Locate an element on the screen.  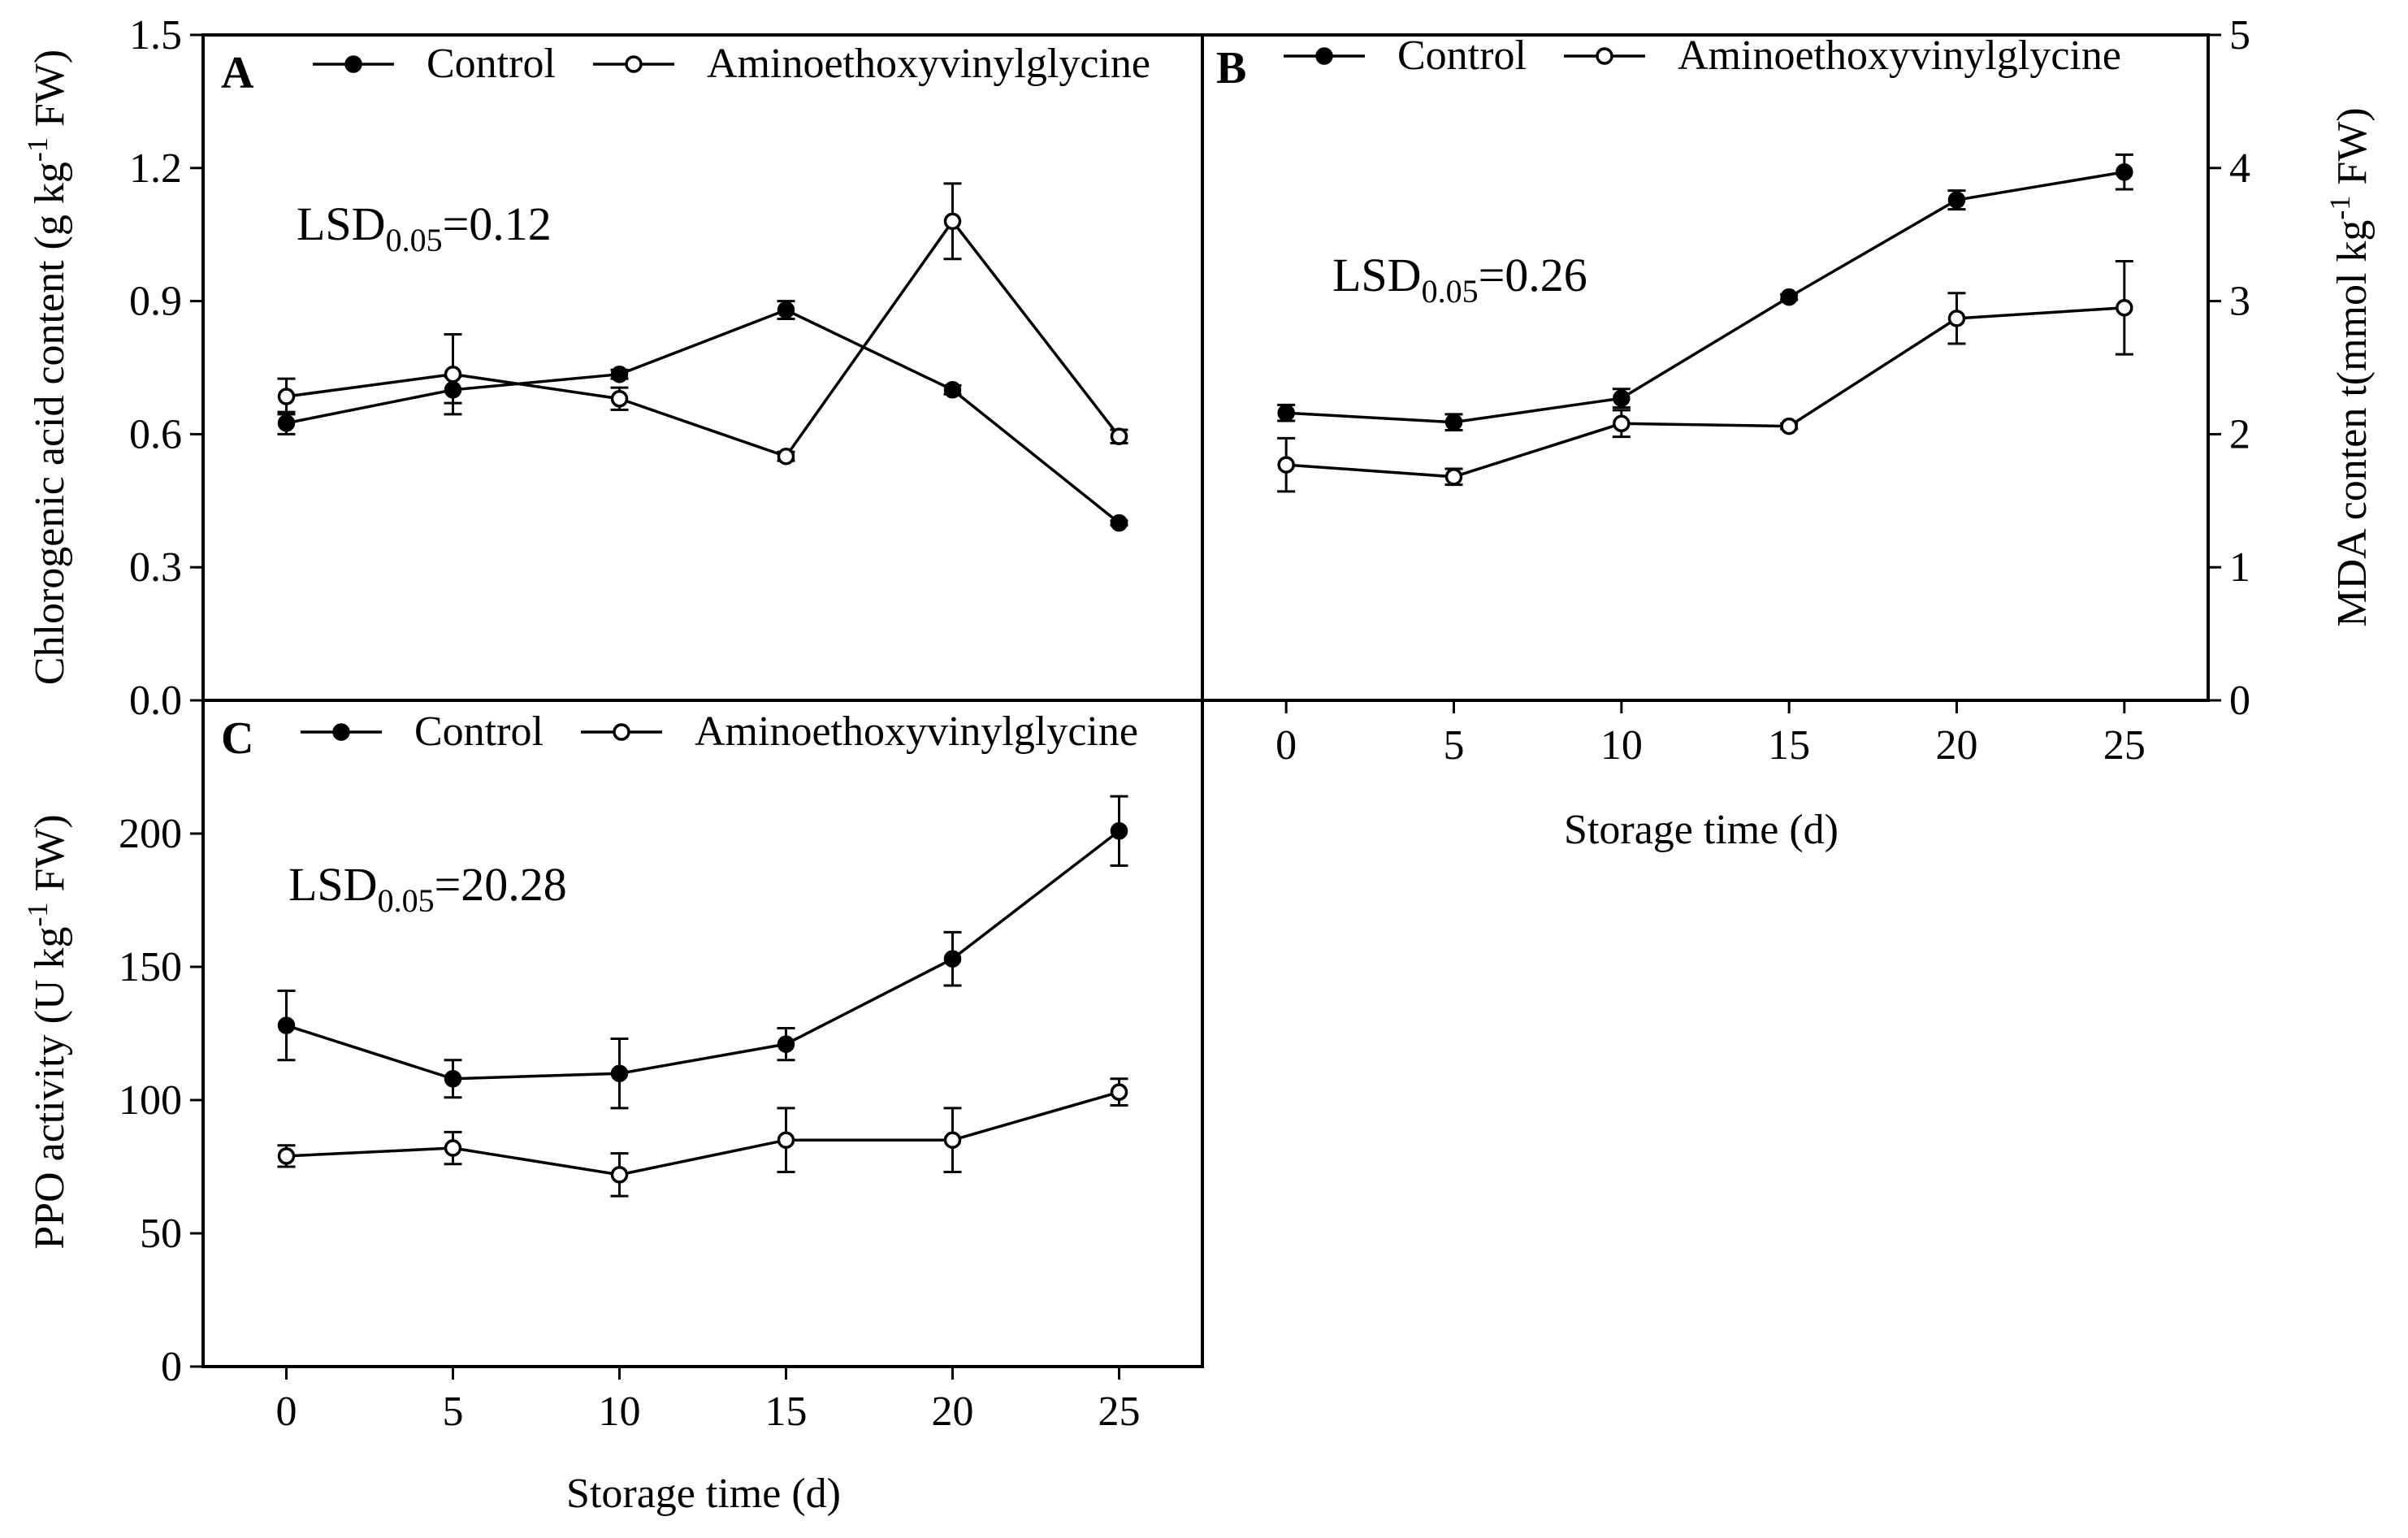
y-tick-label: 100 is located at coordinates (150, 1101).